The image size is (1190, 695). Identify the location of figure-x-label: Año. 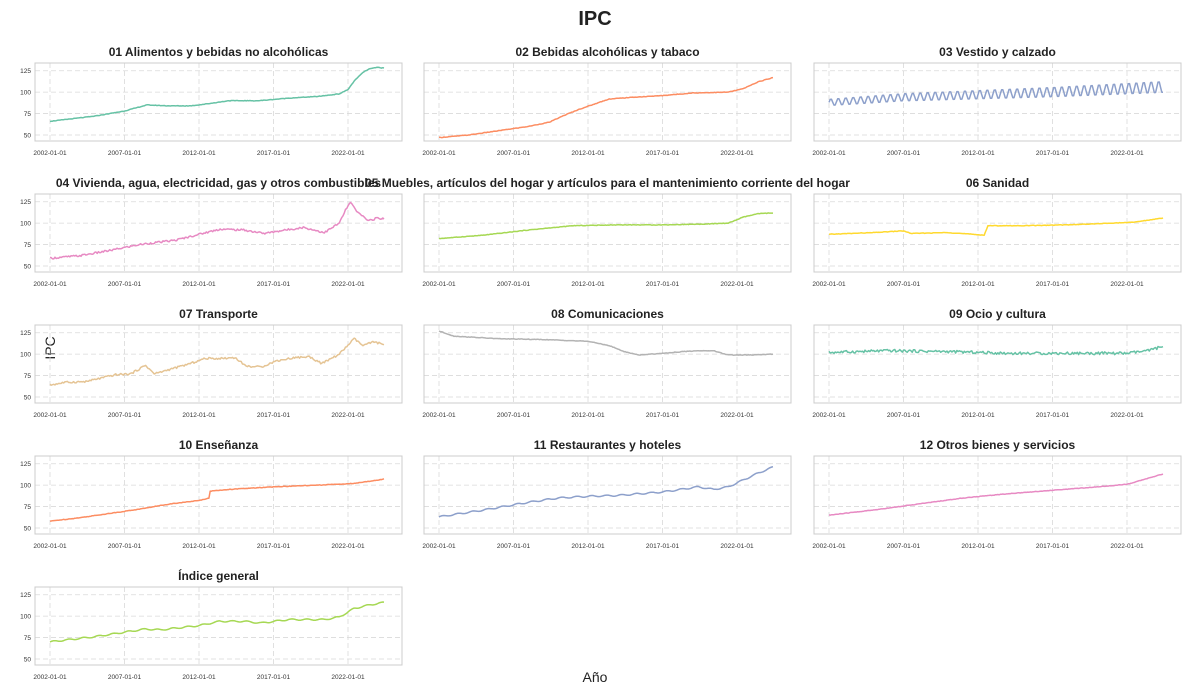
(595, 677).